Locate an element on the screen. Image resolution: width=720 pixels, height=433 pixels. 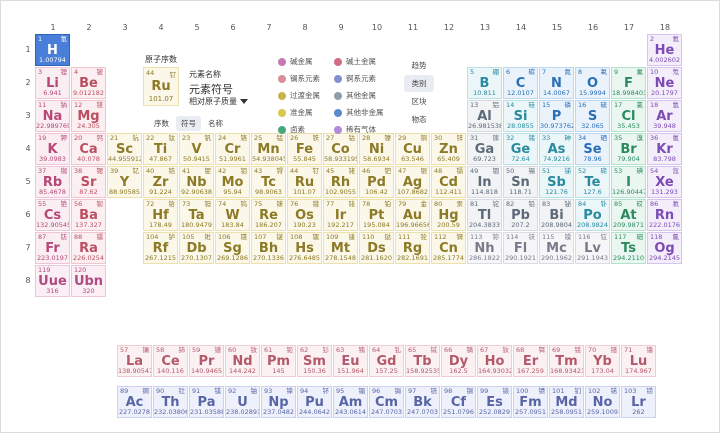
element-cell-mc: 115 镆 Mc 290.1962 is located at coordinates (556, 248).